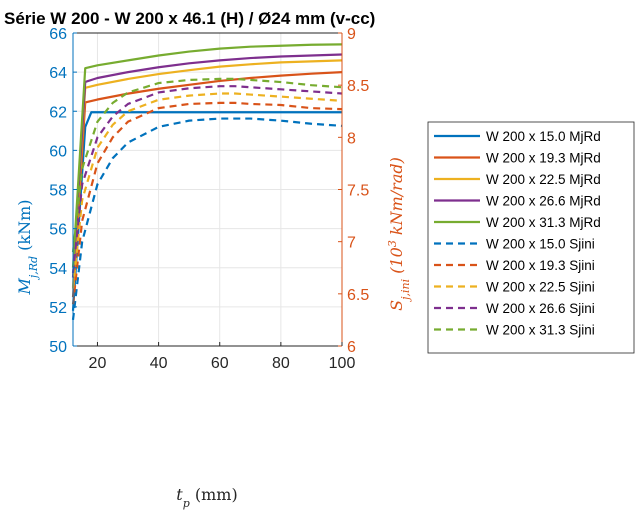 The width and height of the screenshot is (637, 516). I want to click on left-tick-label-2: 54, so click(58, 269).